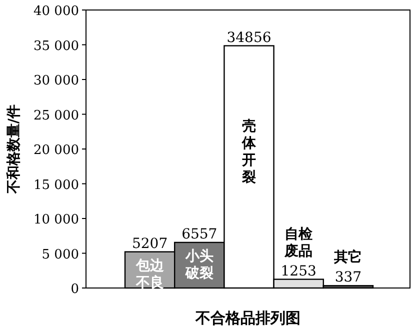  Describe the element at coordinates (149, 274) in the screenshot. I see `x-tick-label: 包边不良` at that location.